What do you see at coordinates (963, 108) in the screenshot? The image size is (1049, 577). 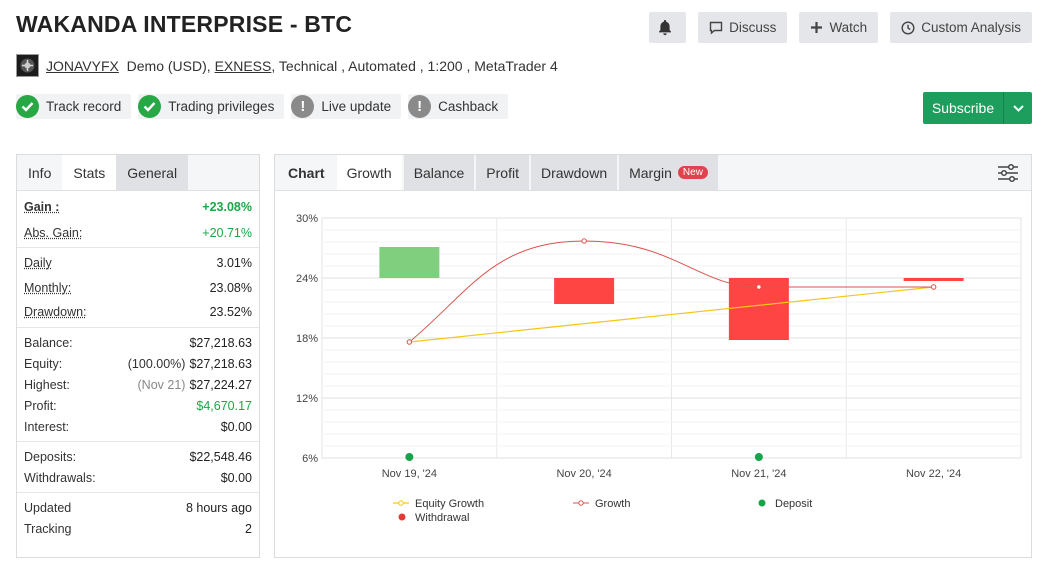 I see `subscribe-label: Subscribe` at bounding box center [963, 108].